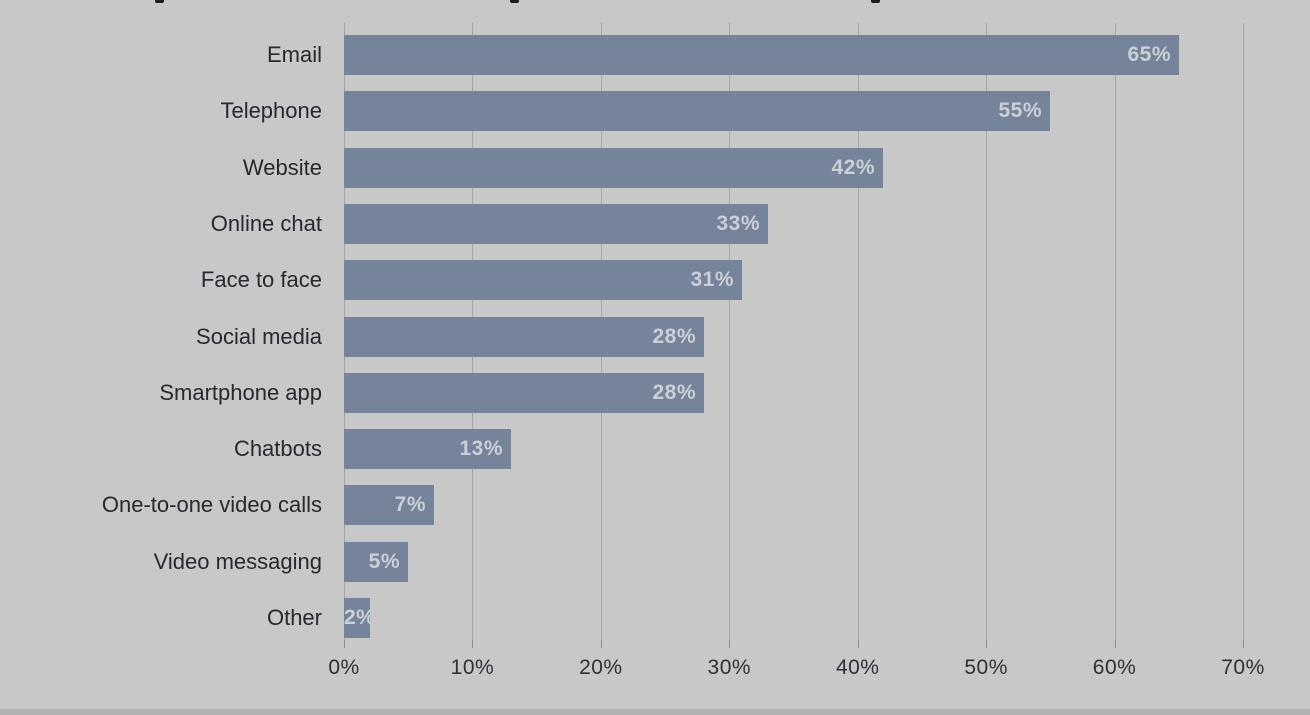 The width and height of the screenshot is (1310, 715). Describe the element at coordinates (481, 448) in the screenshot. I see `bar-value-label: 13%` at that location.